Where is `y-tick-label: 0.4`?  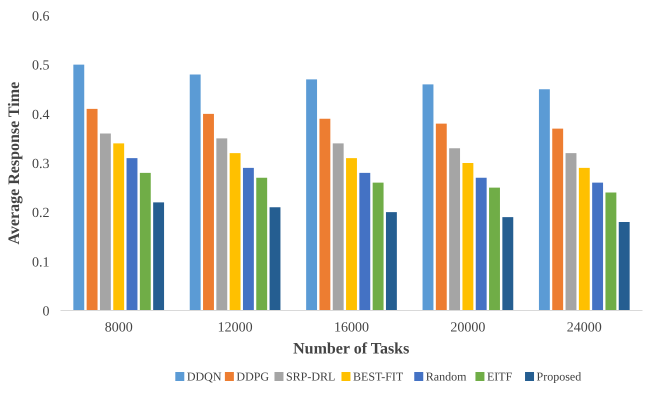 y-tick-label: 0.4 is located at coordinates (41, 115).